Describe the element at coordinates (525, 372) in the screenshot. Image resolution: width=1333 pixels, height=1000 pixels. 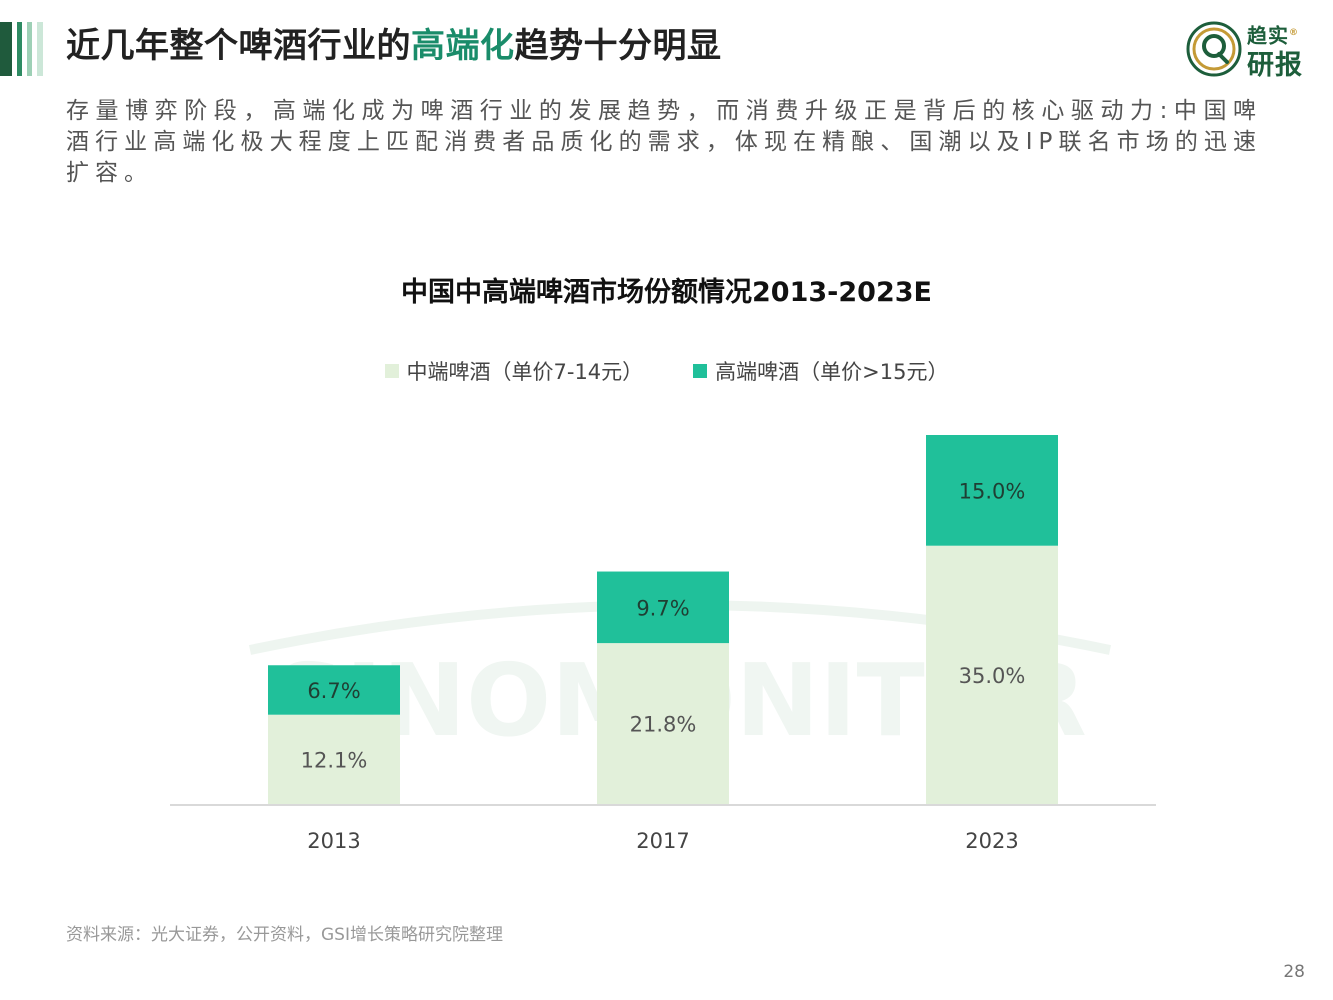
I see `legend-label-mid: 中端啤酒（单价7-14元）` at that location.